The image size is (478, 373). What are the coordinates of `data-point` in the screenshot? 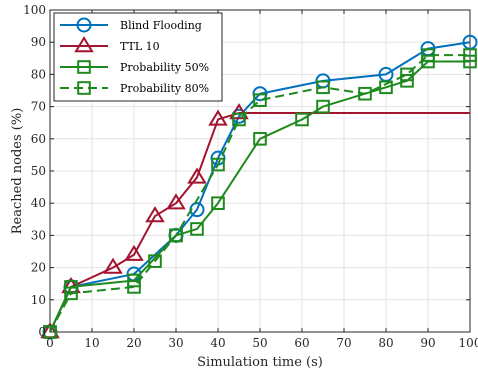 It's located at (155, 214).